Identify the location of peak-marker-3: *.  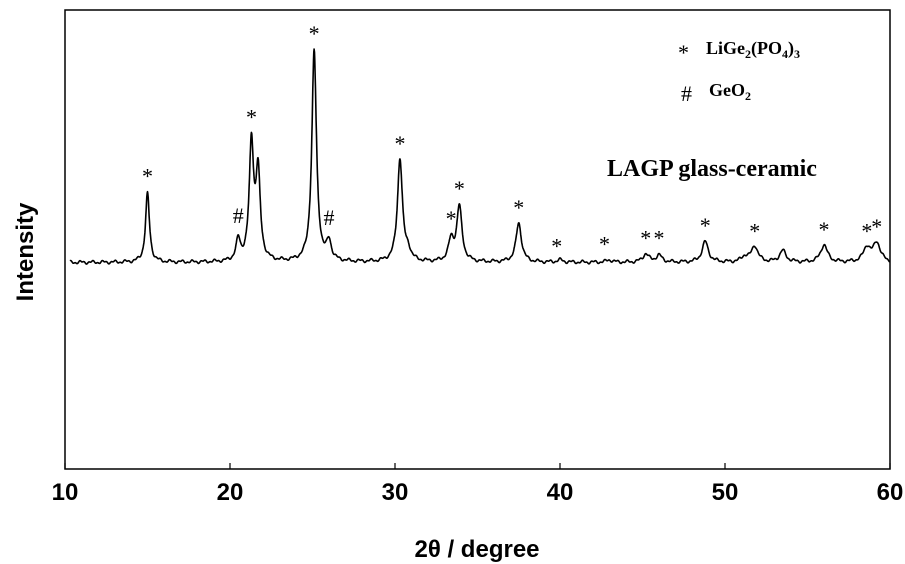
(314, 33).